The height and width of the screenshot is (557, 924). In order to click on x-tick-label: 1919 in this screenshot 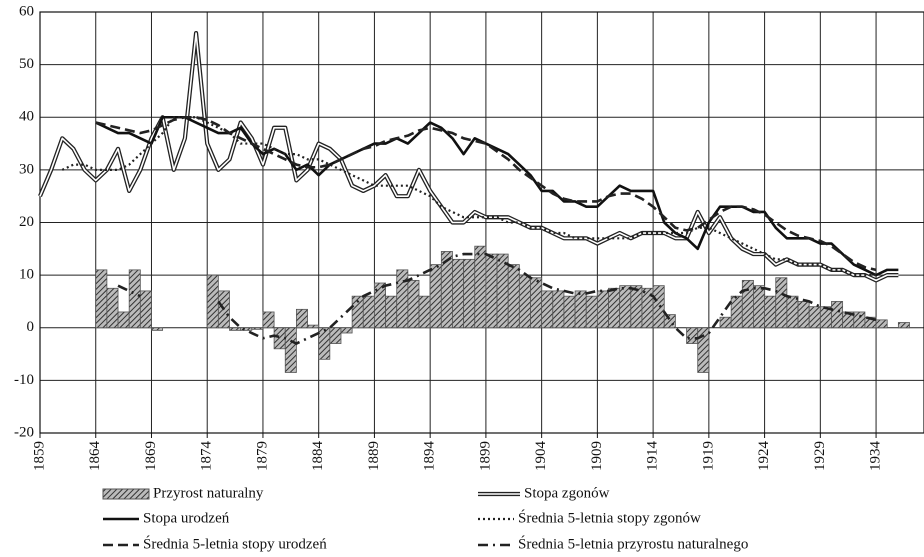, I will do `click(708, 456)`.